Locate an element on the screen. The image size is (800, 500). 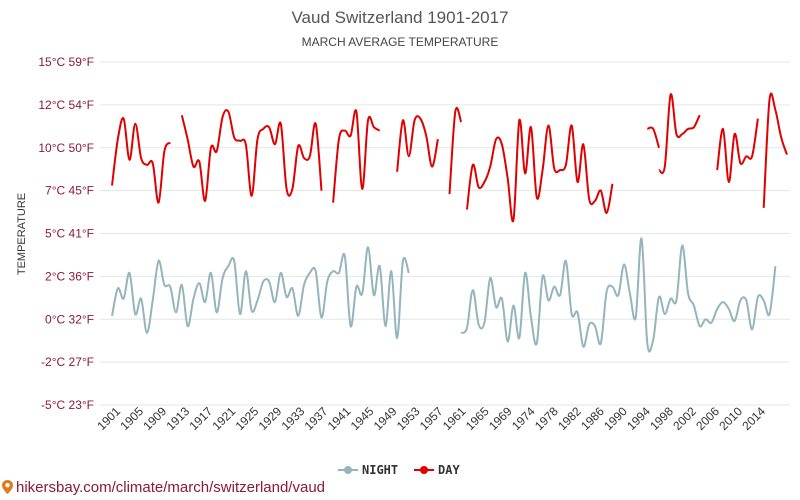
y-tick-label: -5°C 23°F is located at coordinates (67, 405).